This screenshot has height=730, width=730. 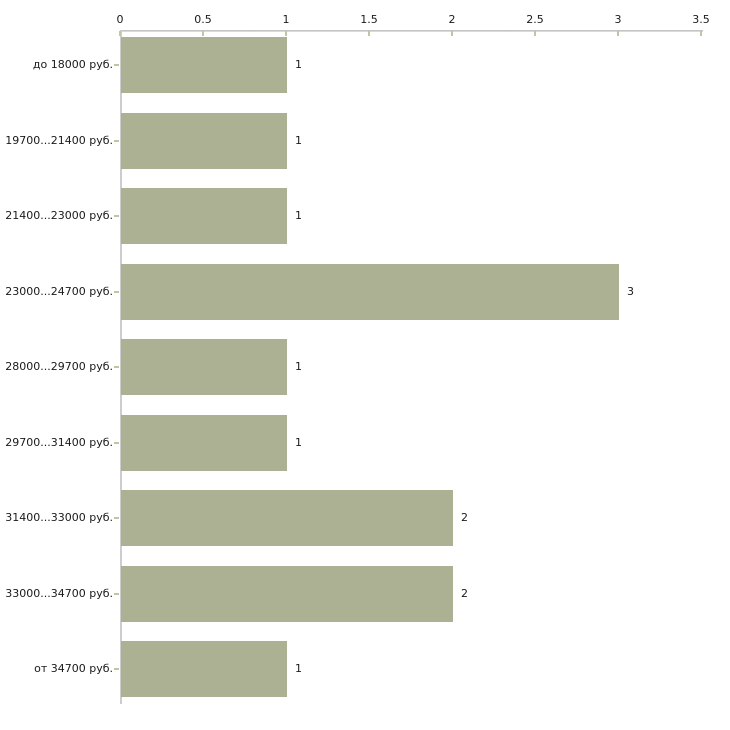 I want to click on bar-value-label: 3, so click(x=630, y=291).